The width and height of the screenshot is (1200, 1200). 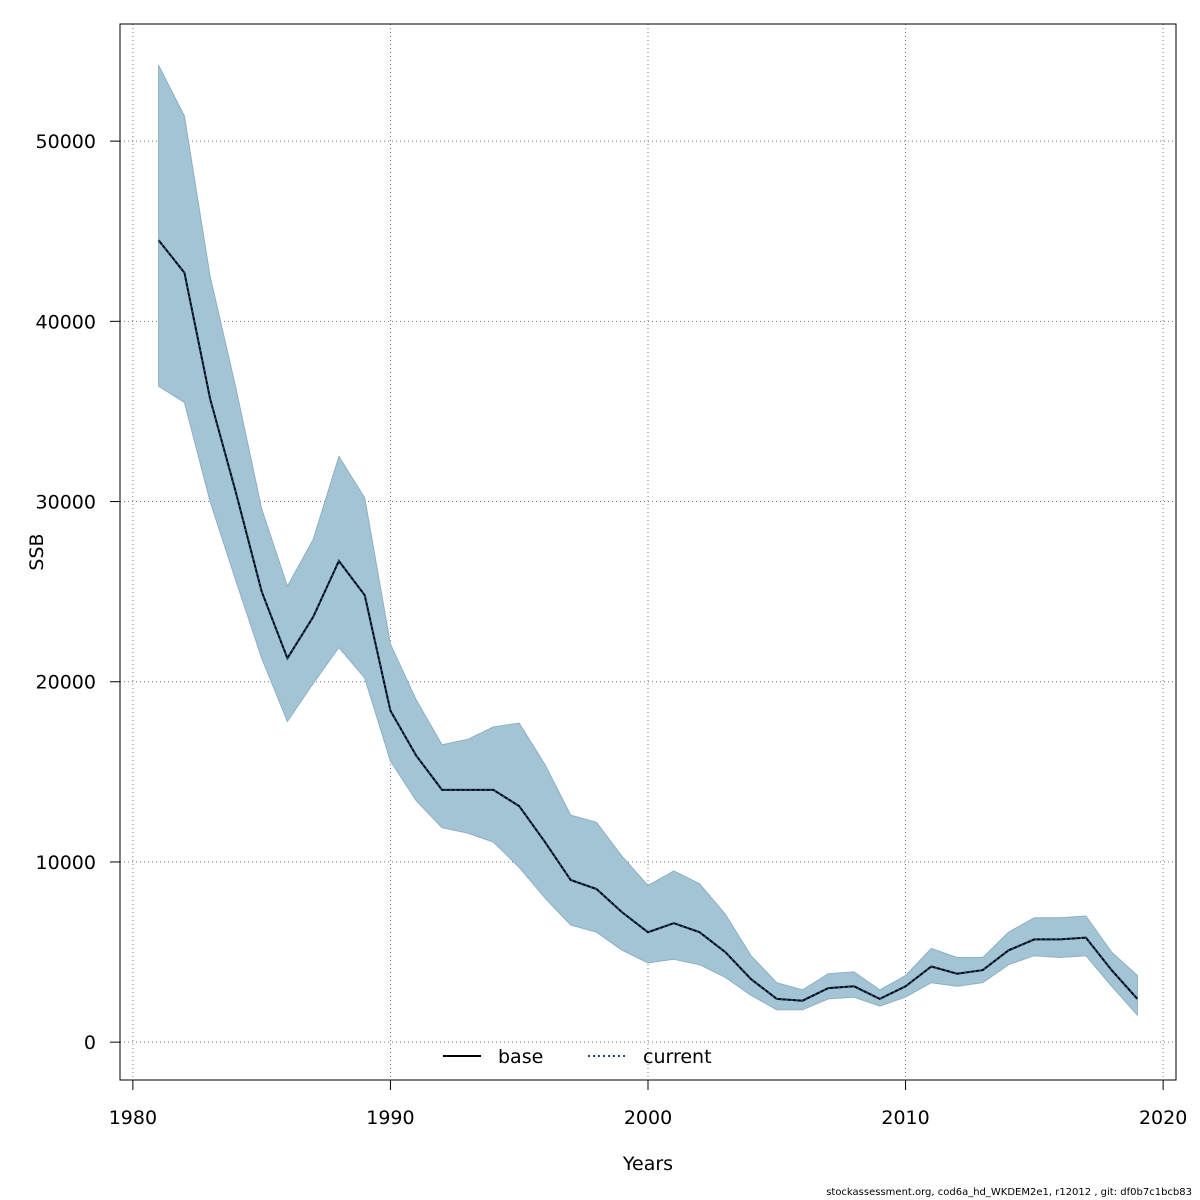 What do you see at coordinates (90, 1043) in the screenshot?
I see `y-tick-label-0: 0` at bounding box center [90, 1043].